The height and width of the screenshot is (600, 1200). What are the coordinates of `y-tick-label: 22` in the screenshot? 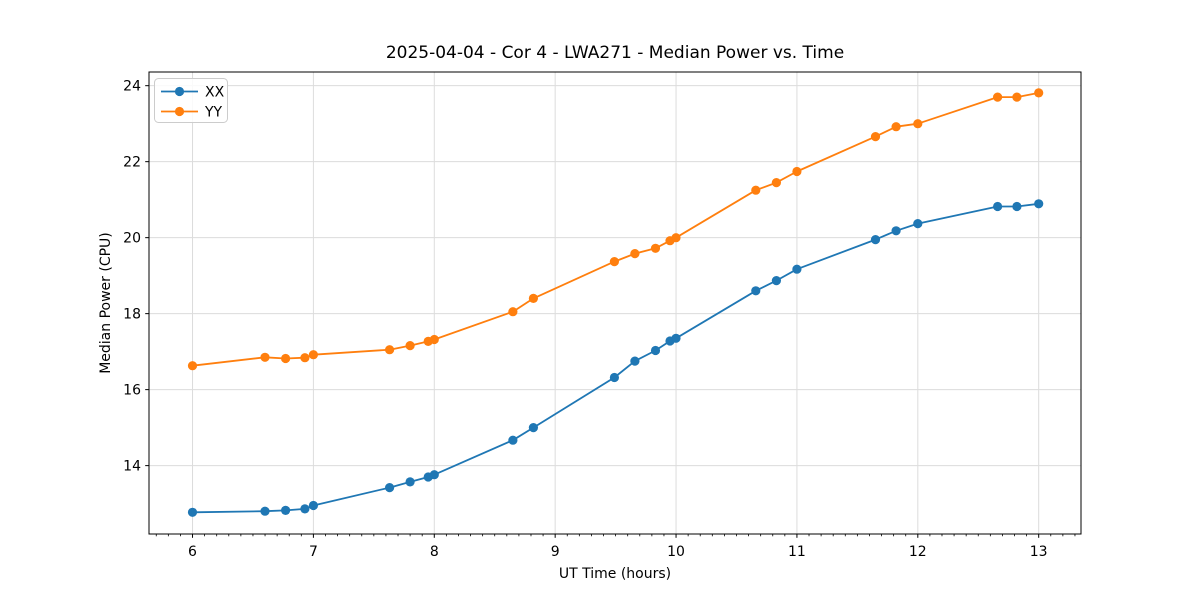 It's located at (132, 163).